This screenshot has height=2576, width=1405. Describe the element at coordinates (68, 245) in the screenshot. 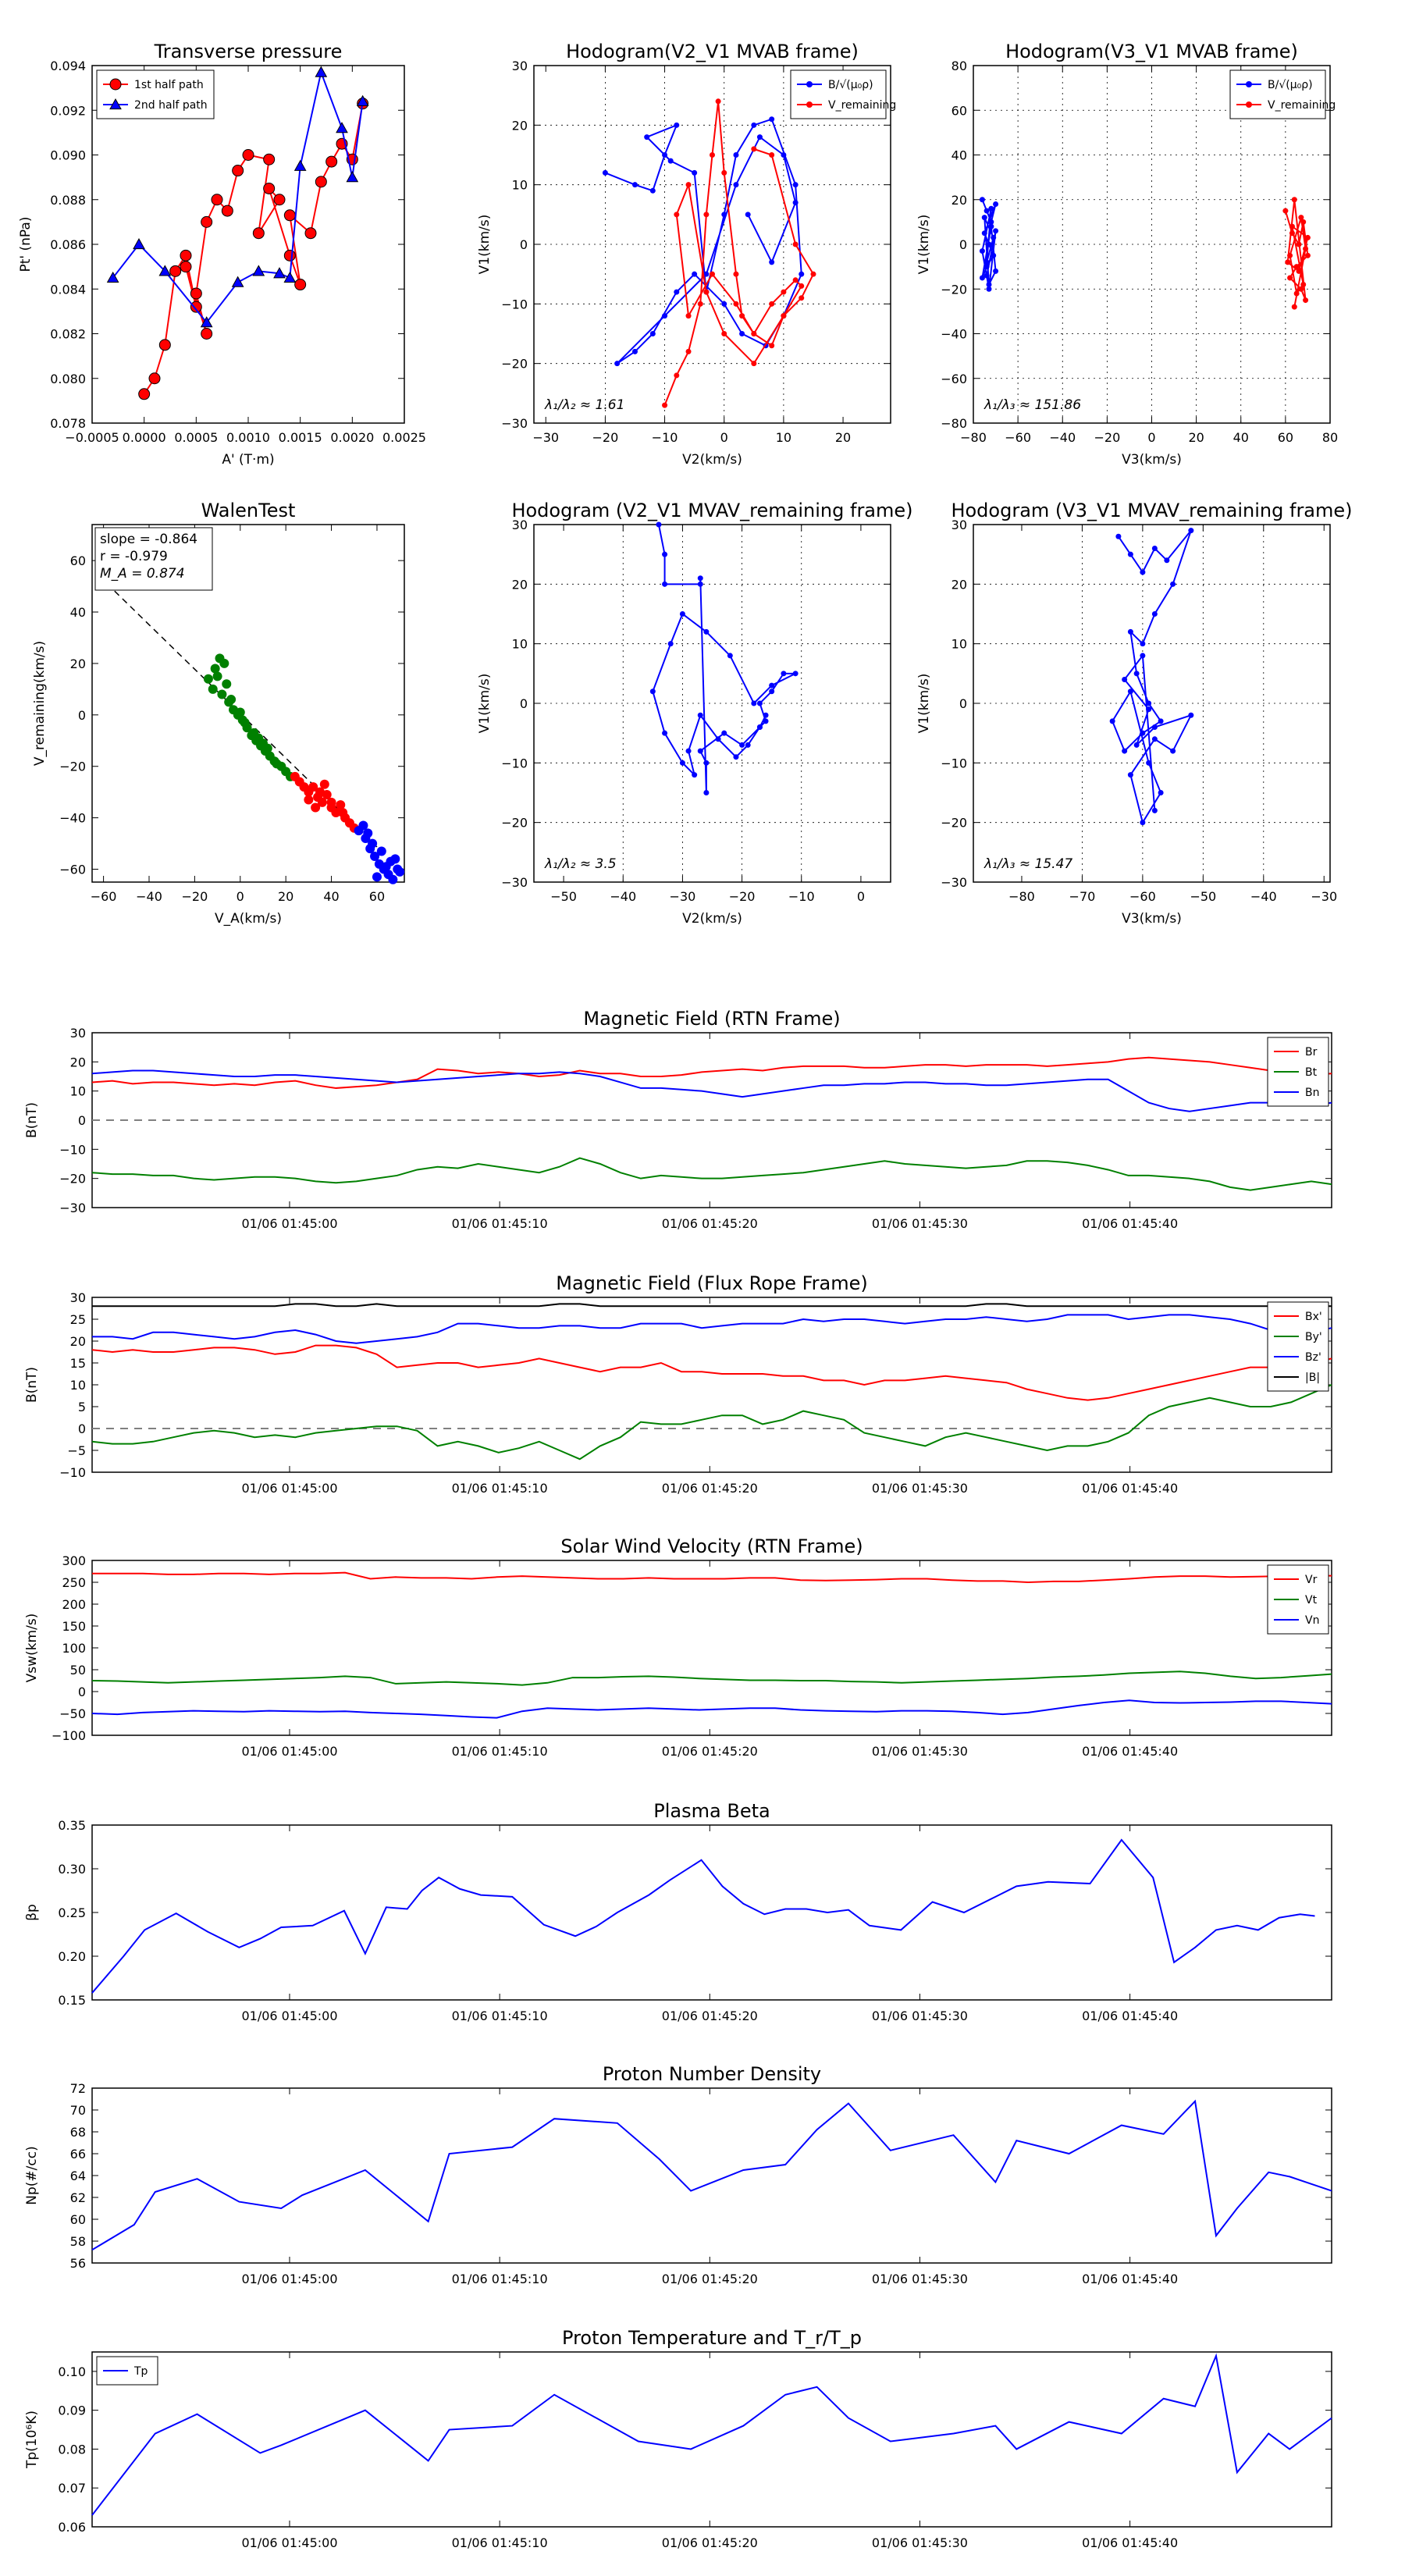

I see `y-tick-label: 0.086` at that location.